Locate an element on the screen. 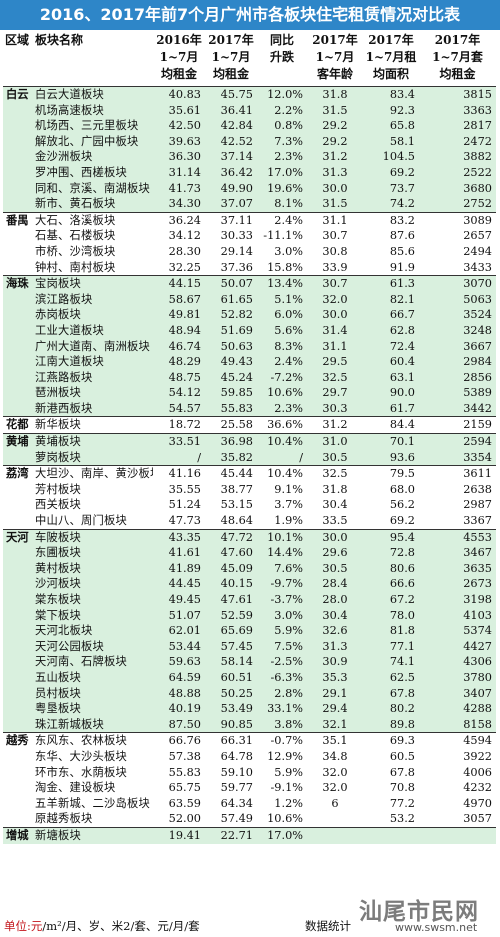 This screenshot has height=937, width=500. table-cell-rent-2017: 49.90 is located at coordinates (231, 188).